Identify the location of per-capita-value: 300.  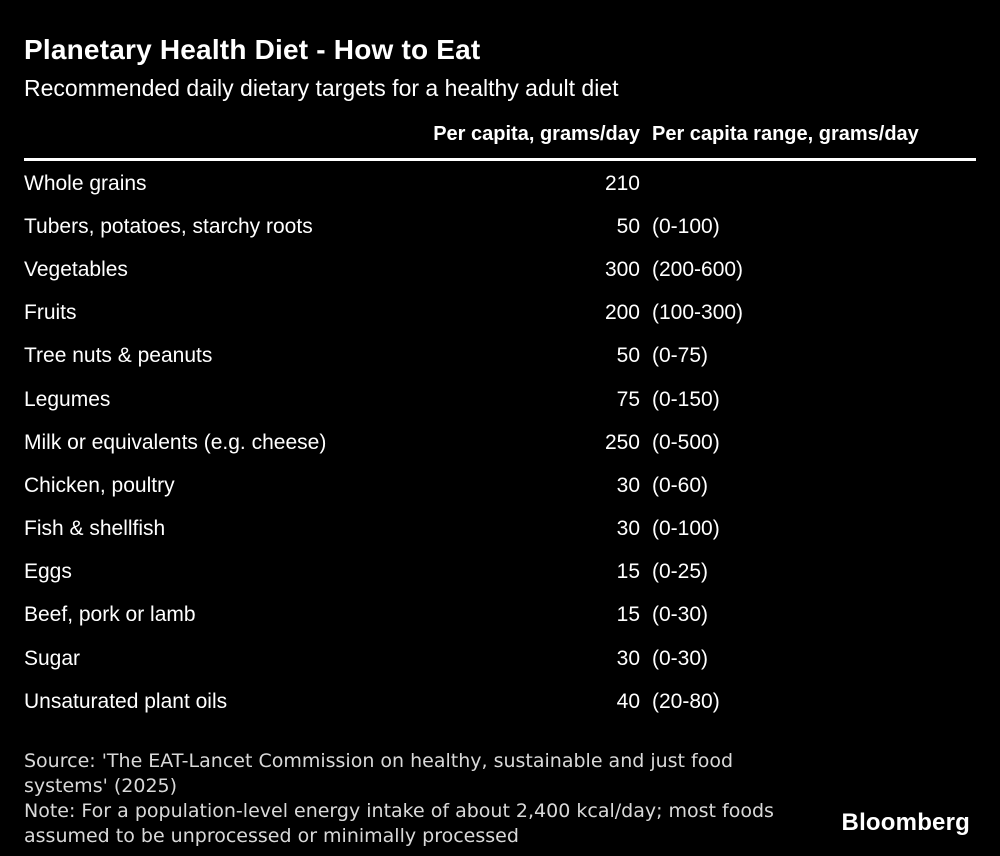
(622, 269).